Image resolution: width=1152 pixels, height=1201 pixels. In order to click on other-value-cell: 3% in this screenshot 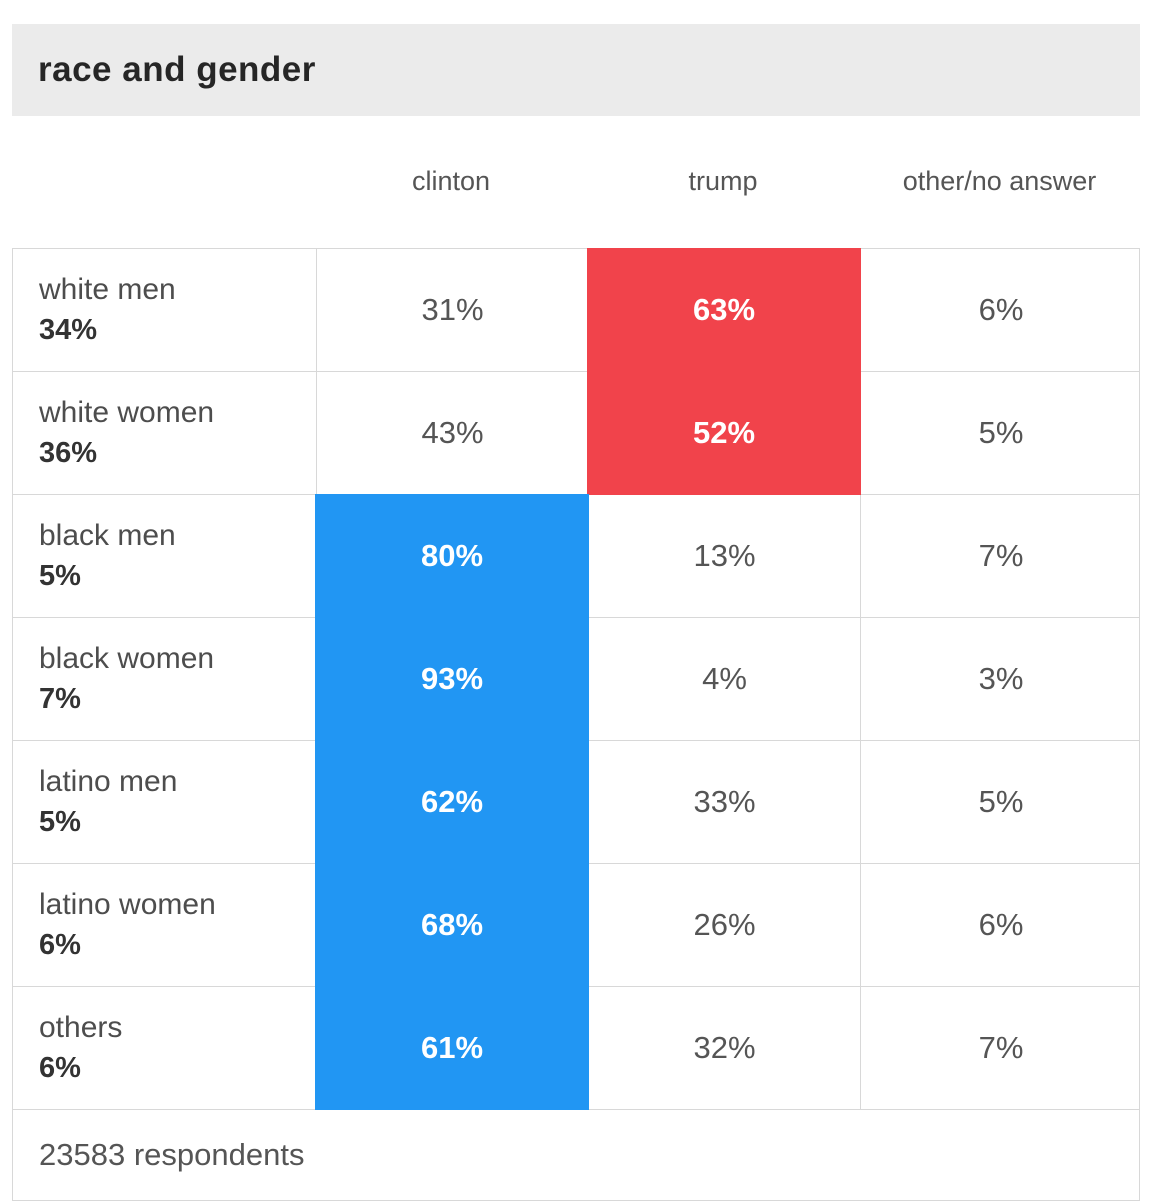, I will do `click(1000, 679)`.